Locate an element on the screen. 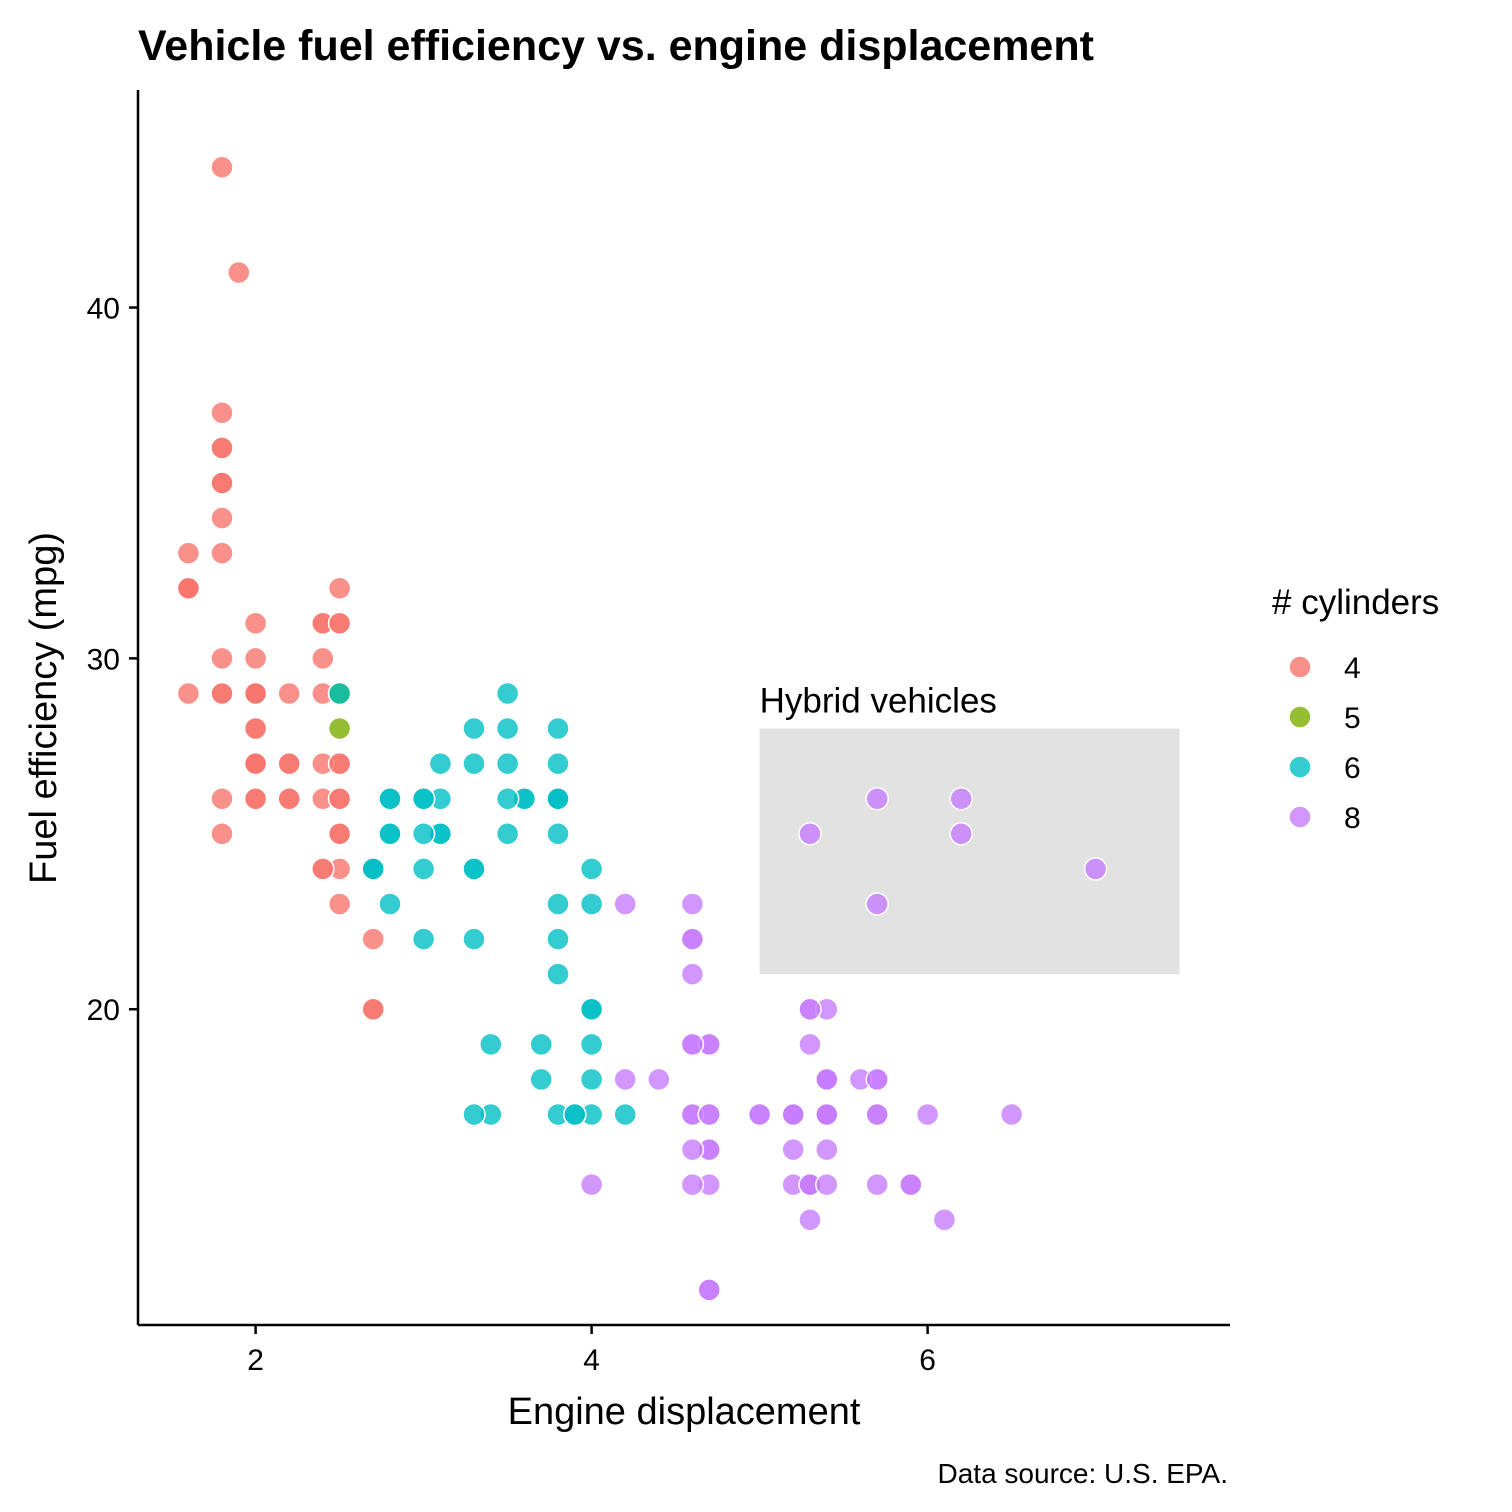  legend-entry-label: 6 is located at coordinates (1352, 768).